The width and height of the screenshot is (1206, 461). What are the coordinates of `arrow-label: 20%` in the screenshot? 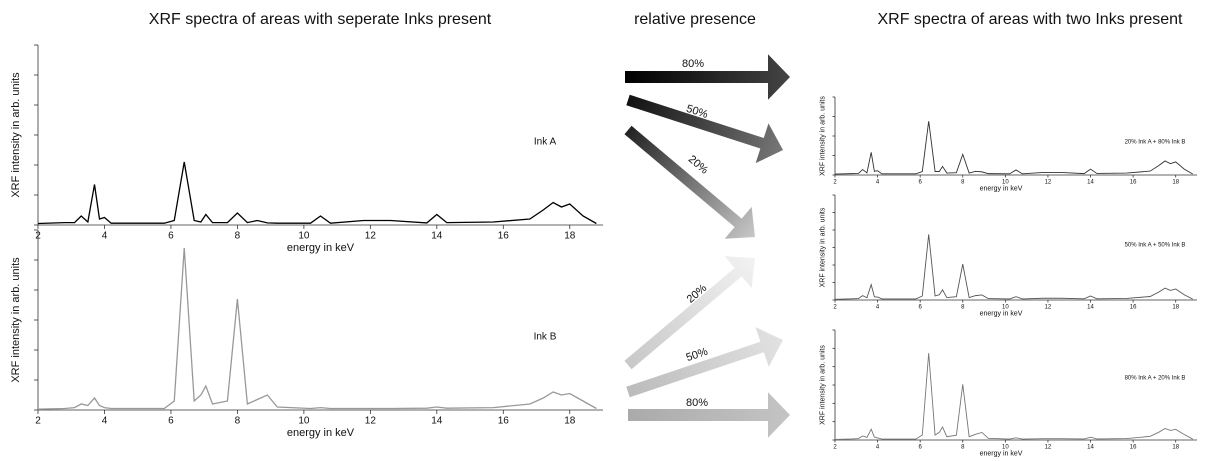 It's located at (698, 165).